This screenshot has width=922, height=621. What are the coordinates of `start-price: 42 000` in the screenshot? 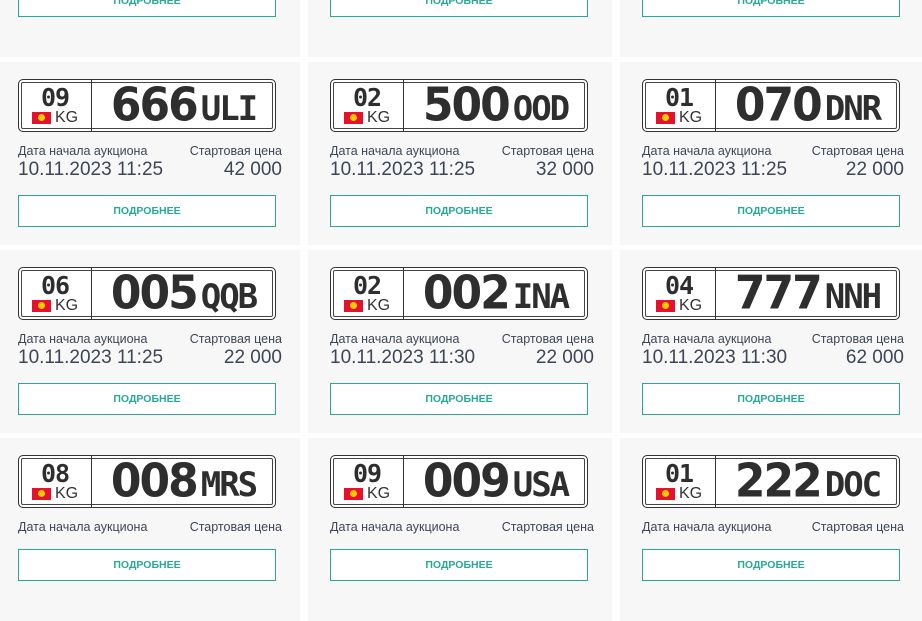 It's located at (252, 169).